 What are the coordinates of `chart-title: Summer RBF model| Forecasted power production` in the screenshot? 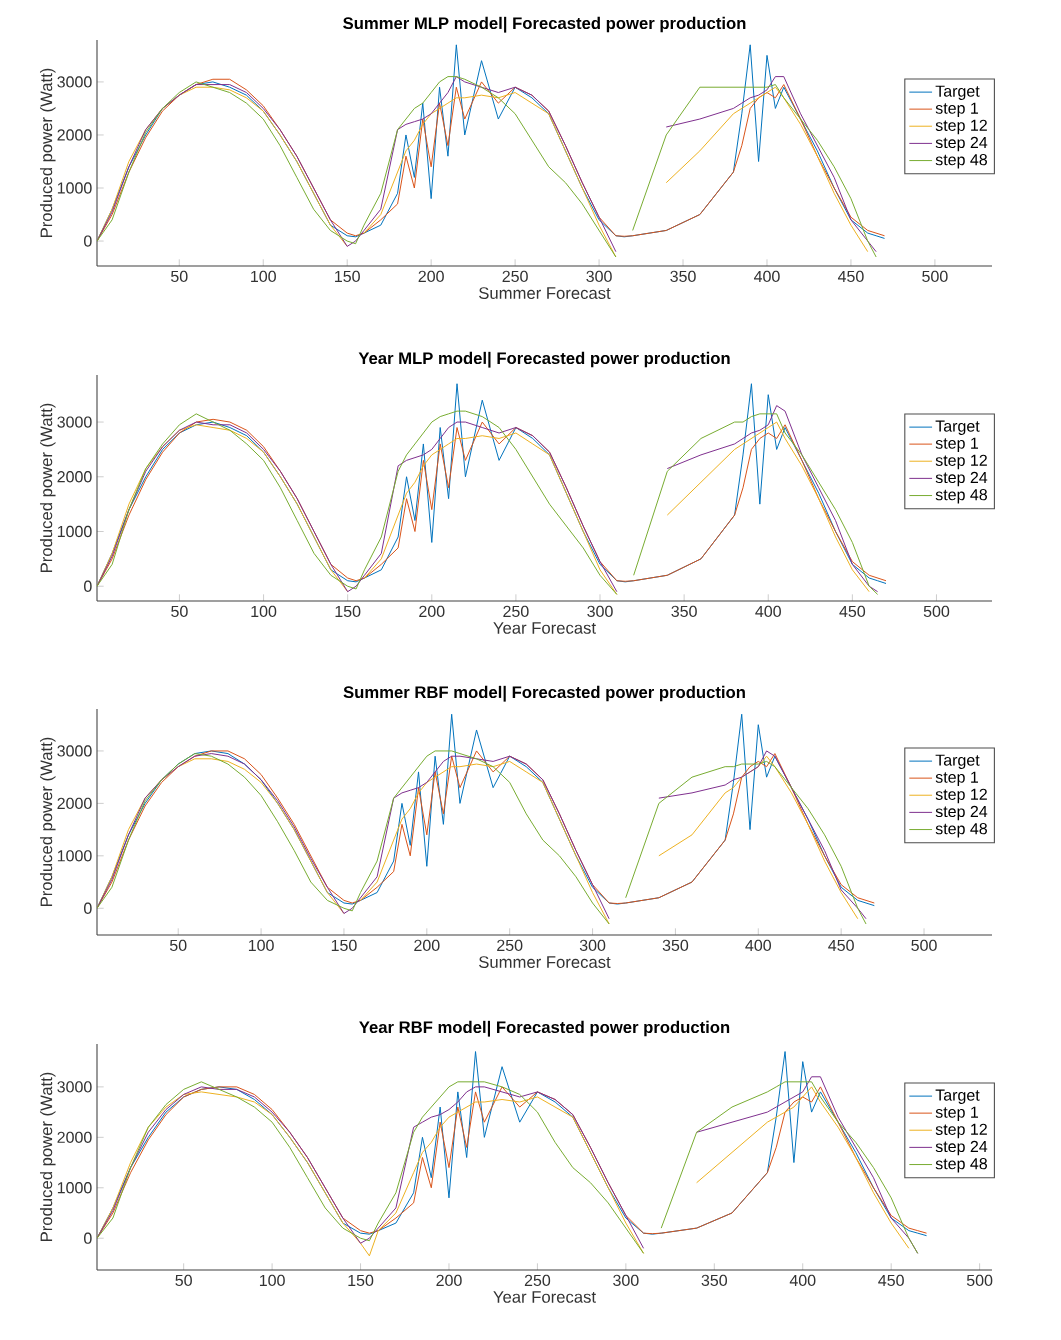 It's located at (544, 693).